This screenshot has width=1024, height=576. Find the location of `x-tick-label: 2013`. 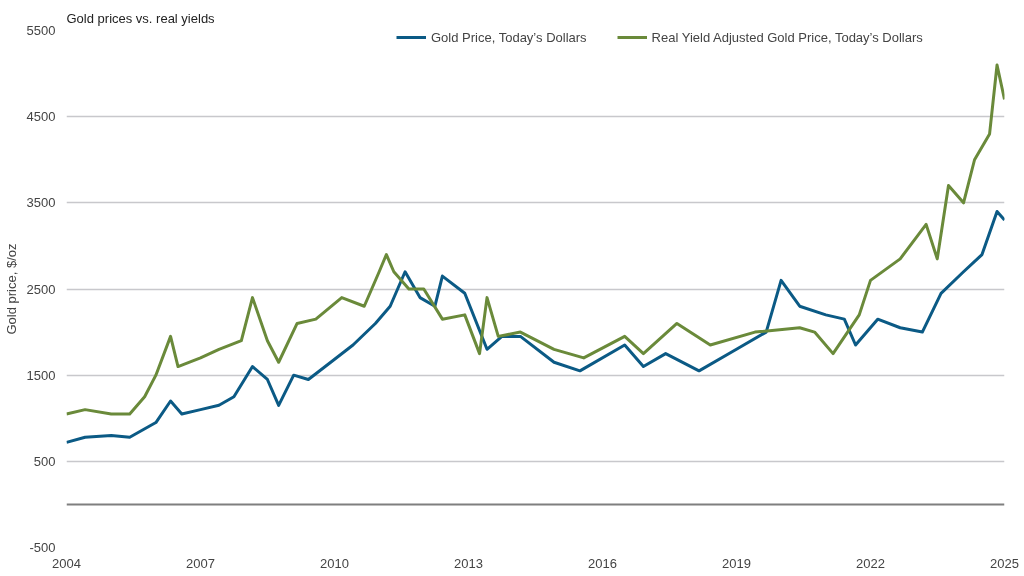

x-tick-label: 2013 is located at coordinates (469, 563).